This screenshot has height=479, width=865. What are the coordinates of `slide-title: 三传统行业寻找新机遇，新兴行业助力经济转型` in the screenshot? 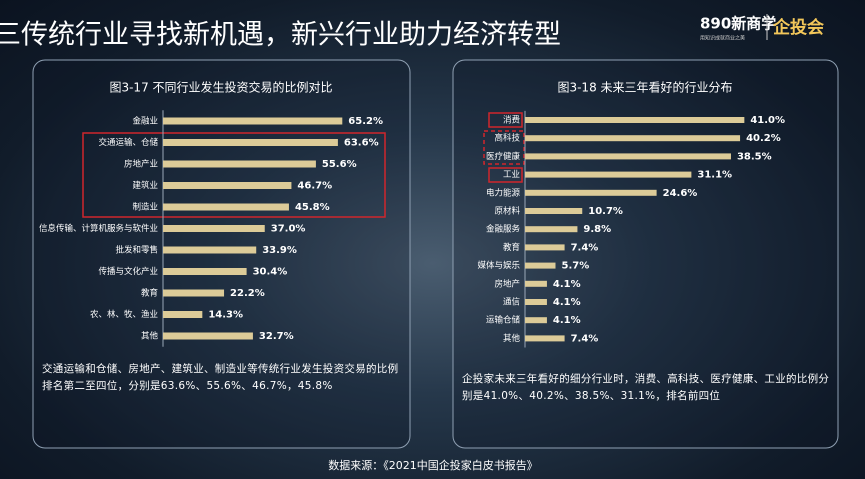 It's located at (280, 35).